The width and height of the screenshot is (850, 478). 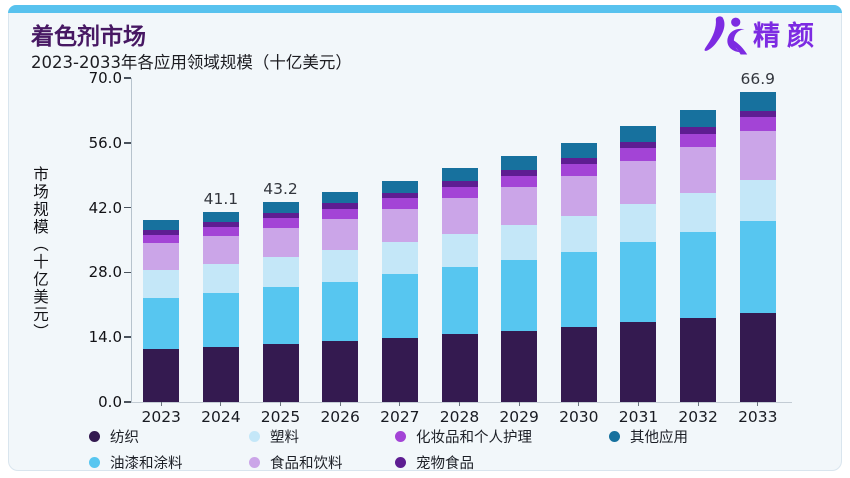 What do you see at coordinates (474, 437) in the screenshot?
I see `legend-label: 化妆品和个人护理` at bounding box center [474, 437].